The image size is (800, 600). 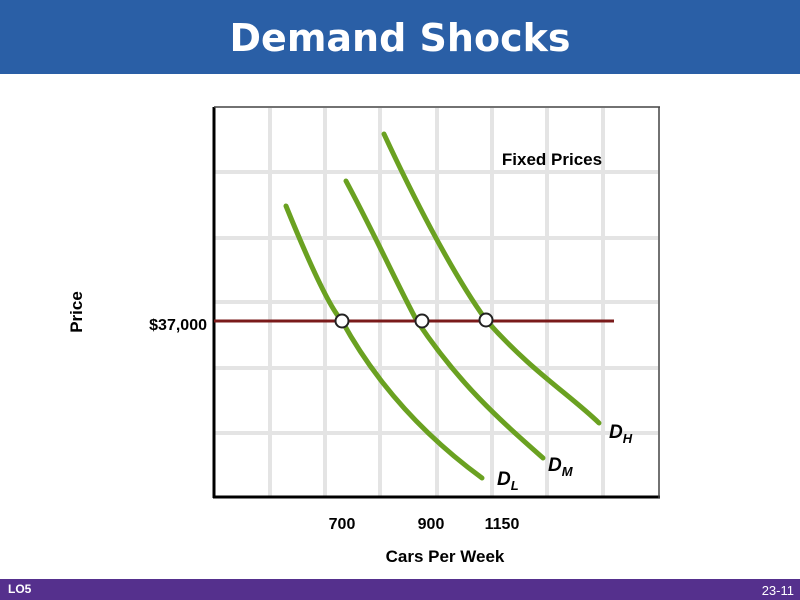 I want to click on fixed-prices-annotation: Fixed Prices, so click(x=552, y=159).